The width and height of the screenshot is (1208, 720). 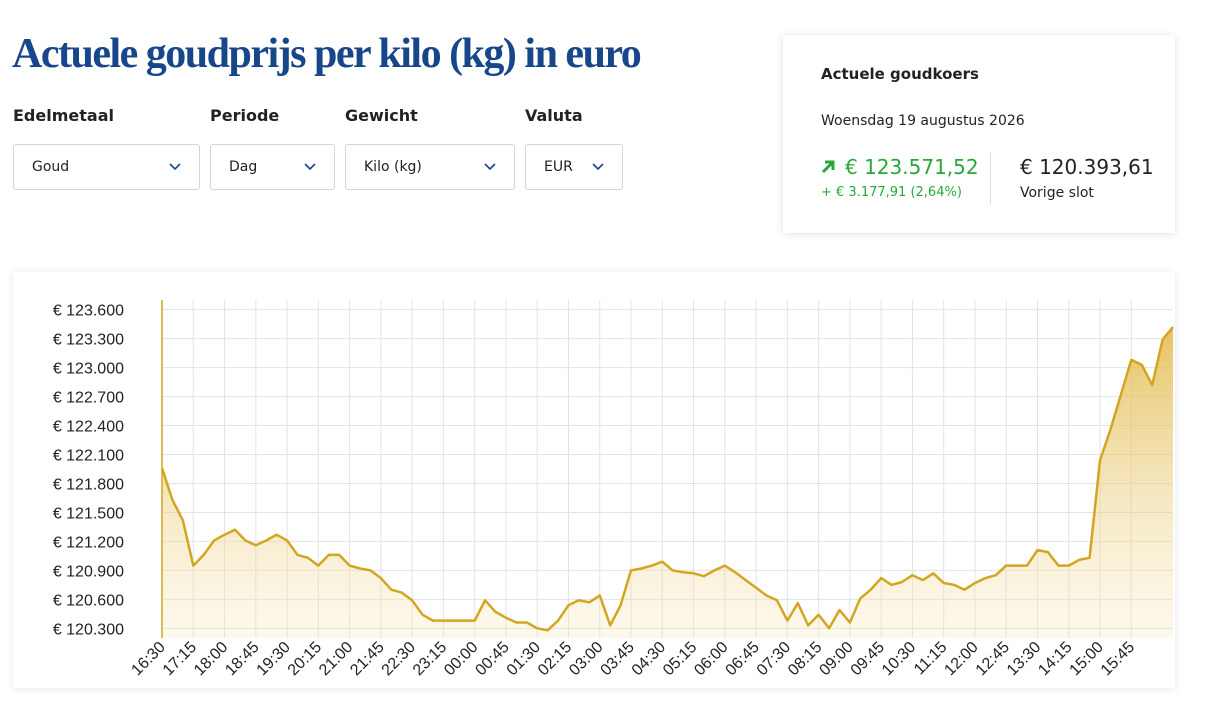 What do you see at coordinates (912, 167) in the screenshot?
I see `quote-price: € 123.571,52` at bounding box center [912, 167].